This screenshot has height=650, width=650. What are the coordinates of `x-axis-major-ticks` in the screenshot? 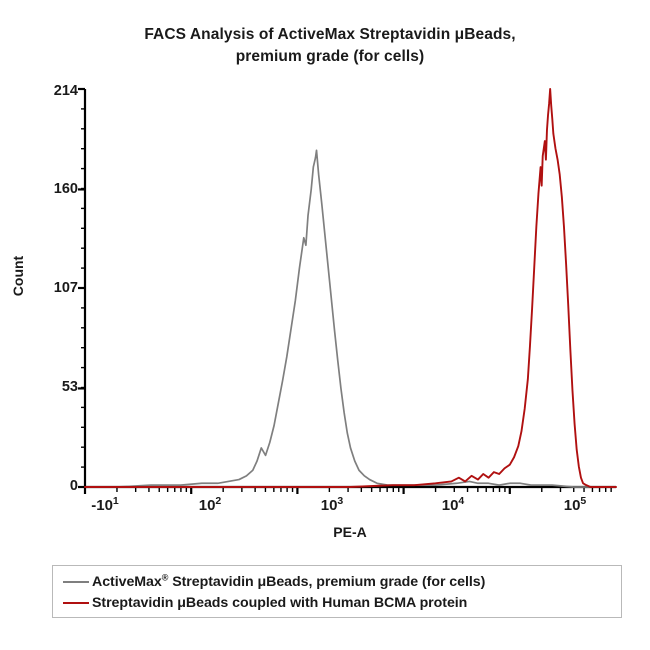 It's located at (297, 490).